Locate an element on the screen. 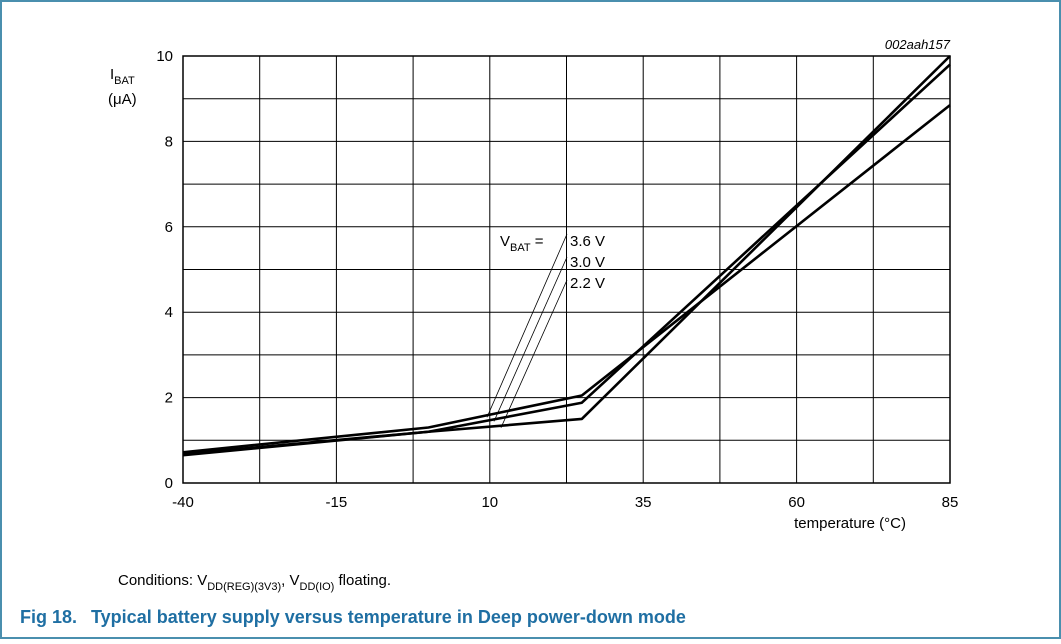 The width and height of the screenshot is (1061, 644). conditions-mid: , V is located at coordinates (290, 580).